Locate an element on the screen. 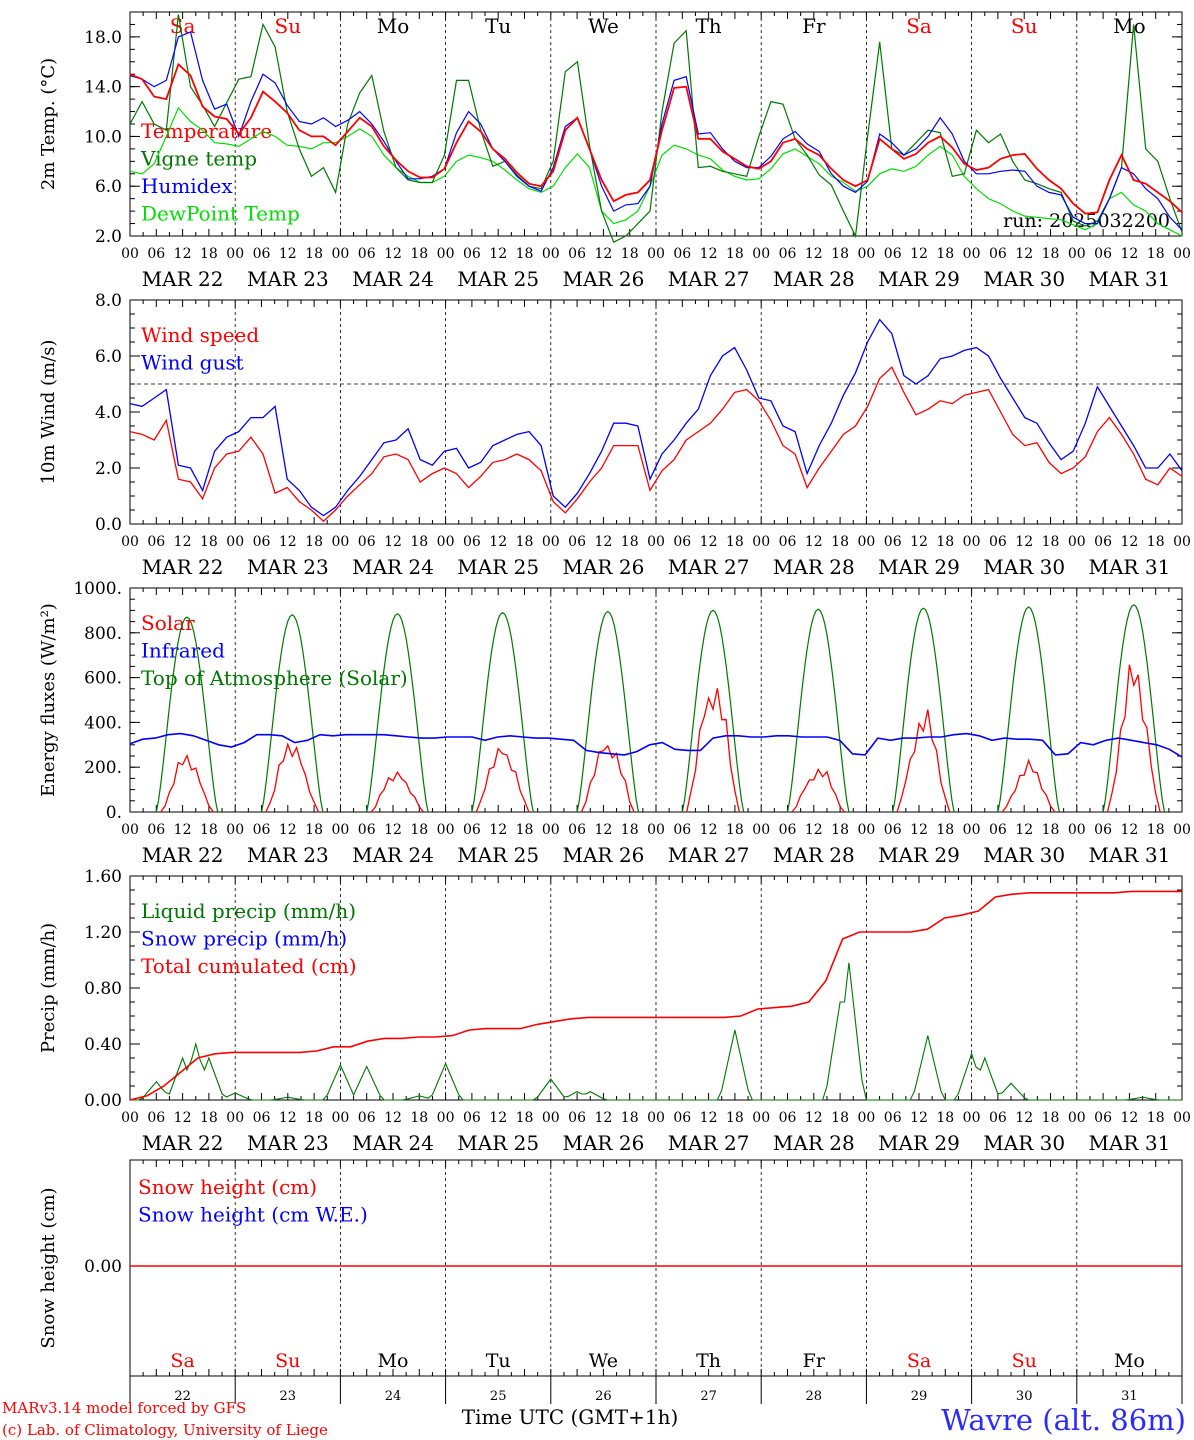  y-tick-label: 6.0 is located at coordinates (108, 187).